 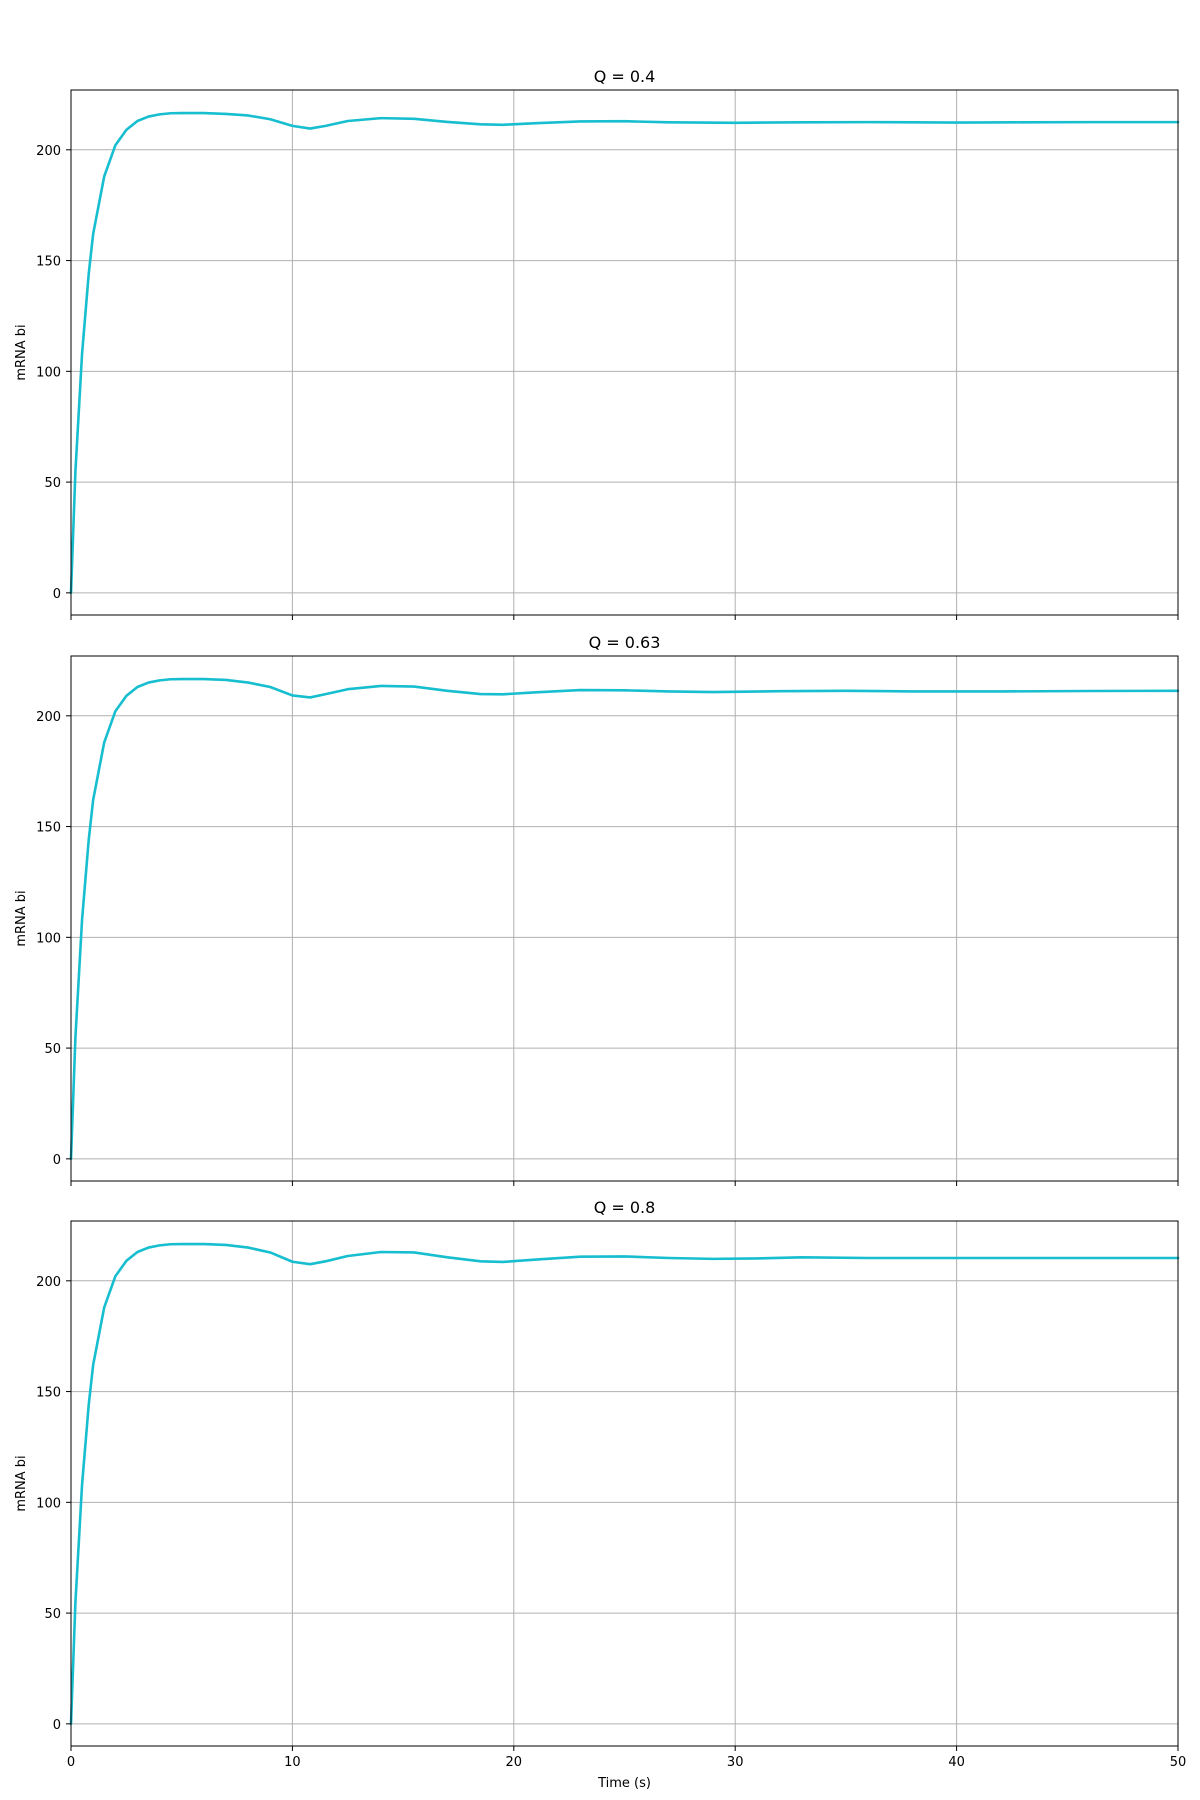 I want to click on chart-title: Q = 0.63, so click(x=625, y=642).